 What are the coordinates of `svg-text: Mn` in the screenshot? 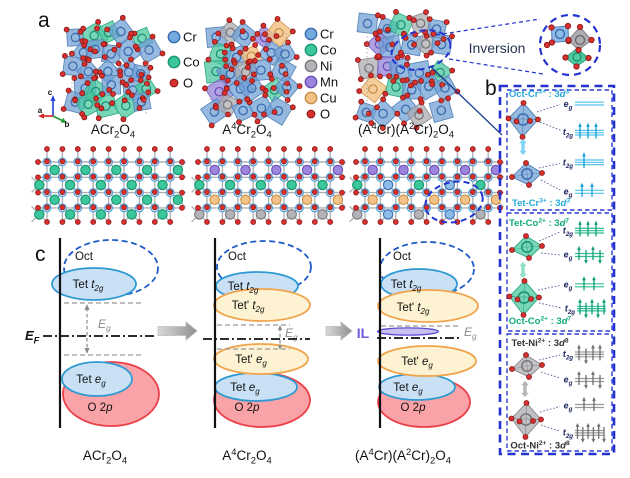 It's located at (329, 82).